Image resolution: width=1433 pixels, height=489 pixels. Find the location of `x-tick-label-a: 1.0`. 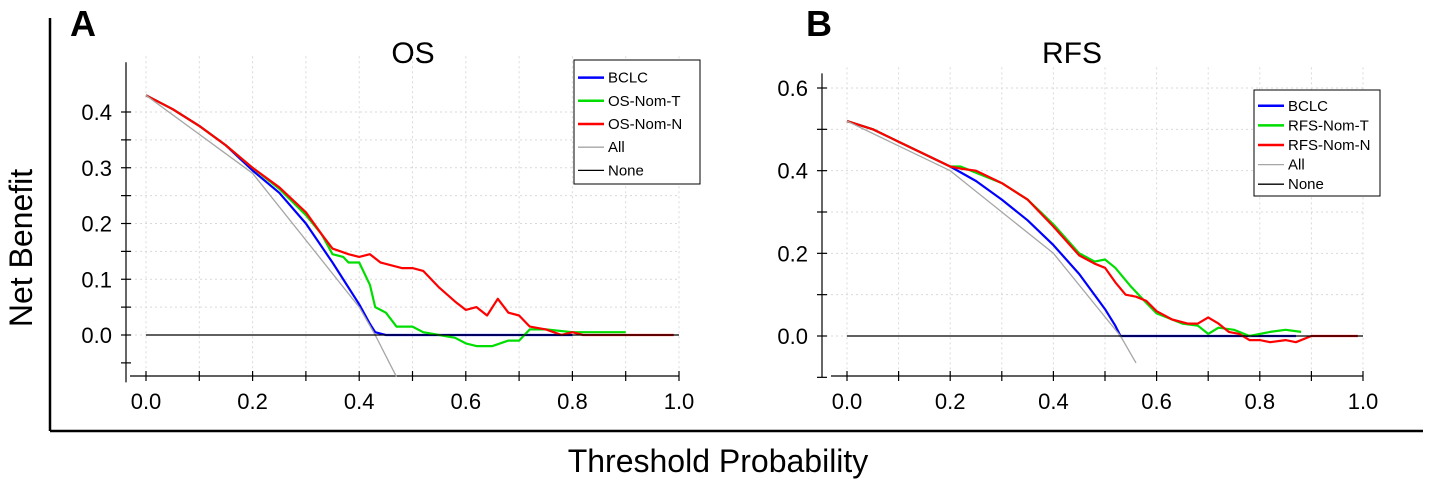

x-tick-label-a: 1.0 is located at coordinates (679, 401).